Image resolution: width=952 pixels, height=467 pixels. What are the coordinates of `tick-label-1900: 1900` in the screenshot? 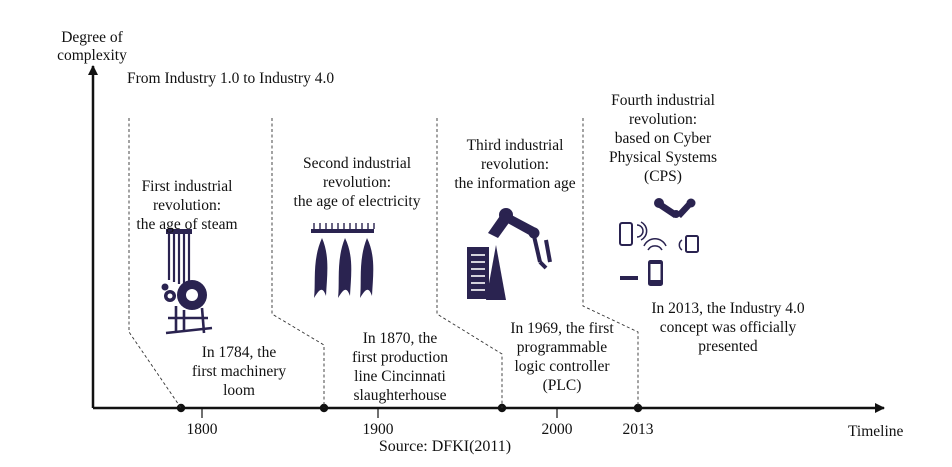 It's located at (378, 429).